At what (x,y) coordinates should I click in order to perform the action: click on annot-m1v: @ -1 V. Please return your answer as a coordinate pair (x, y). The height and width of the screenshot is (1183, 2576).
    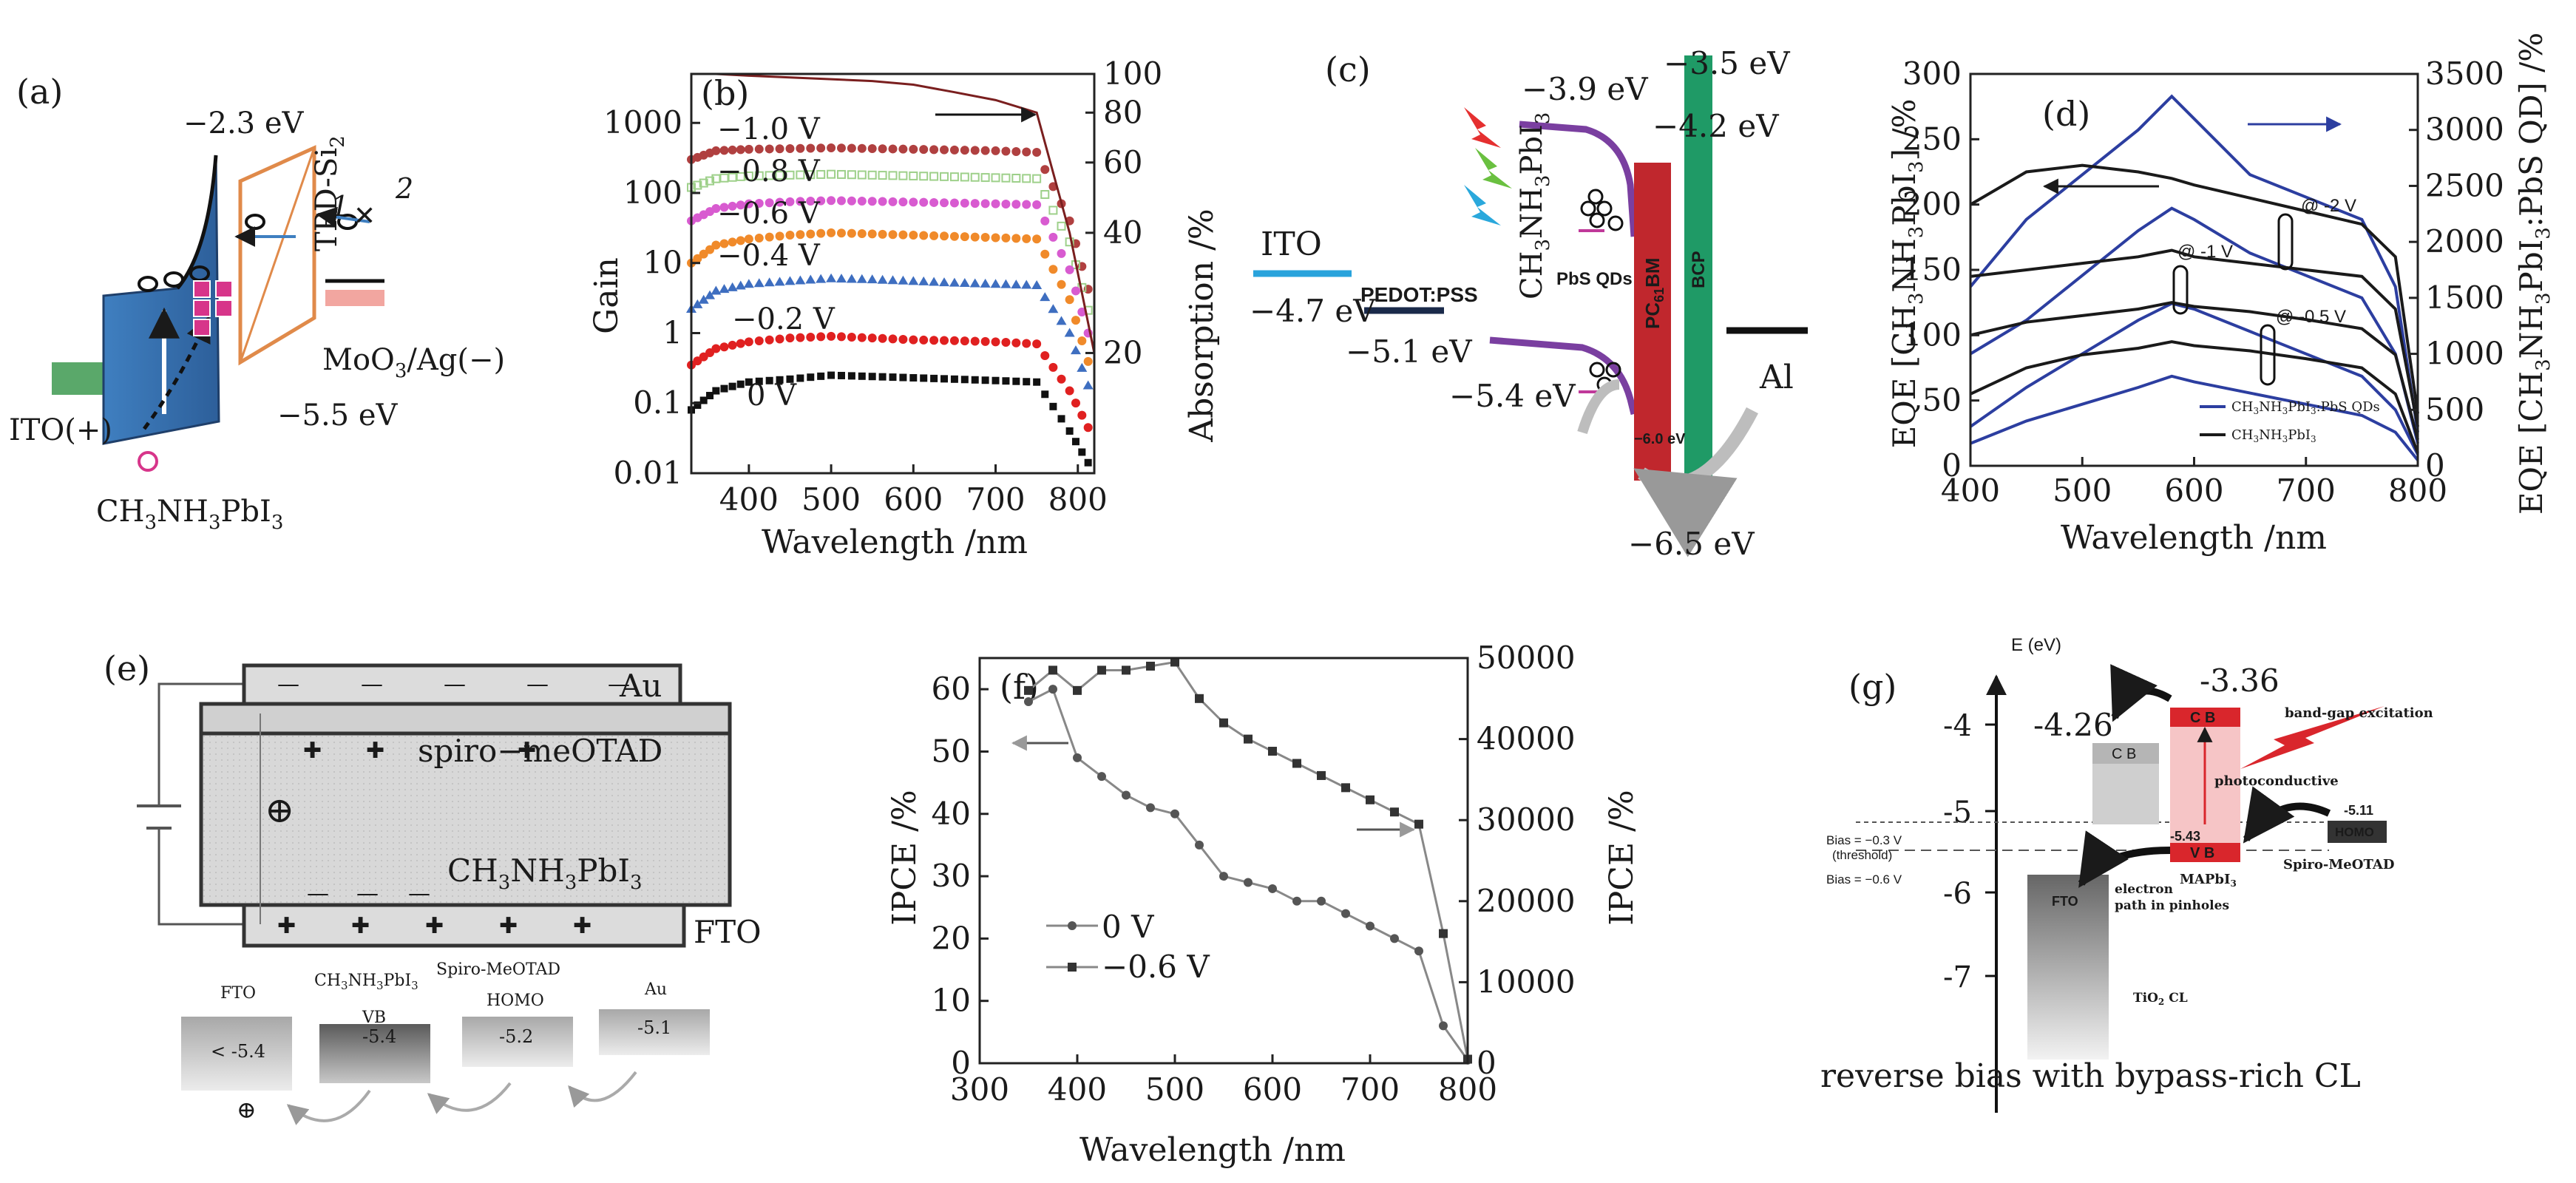
    Looking at the image, I should click on (2205, 252).